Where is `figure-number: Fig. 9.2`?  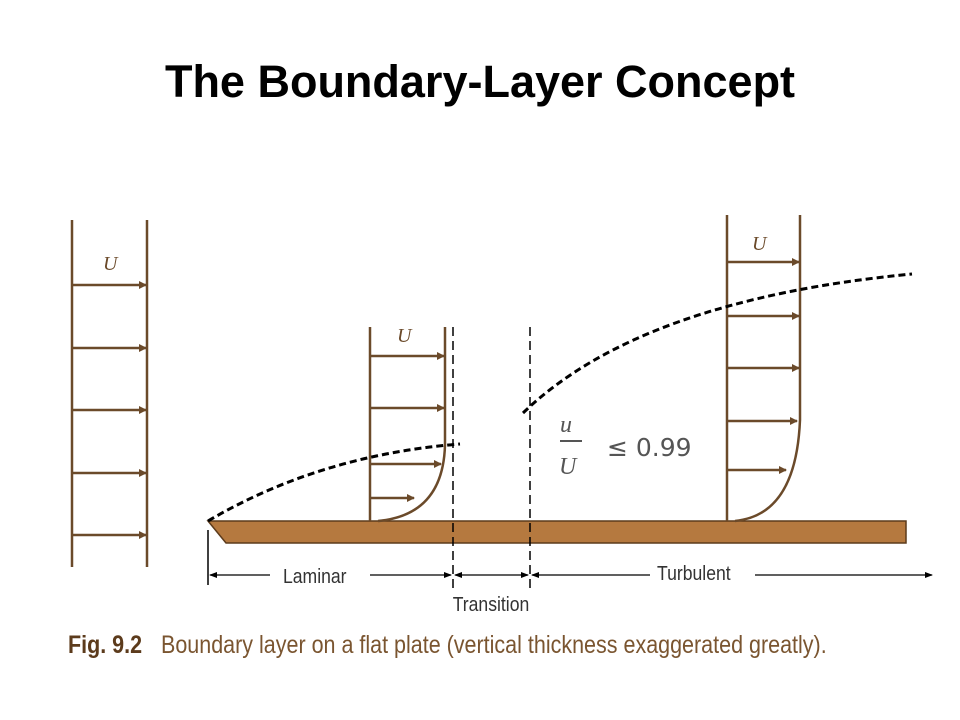
figure-number: Fig. 9.2 is located at coordinates (105, 645).